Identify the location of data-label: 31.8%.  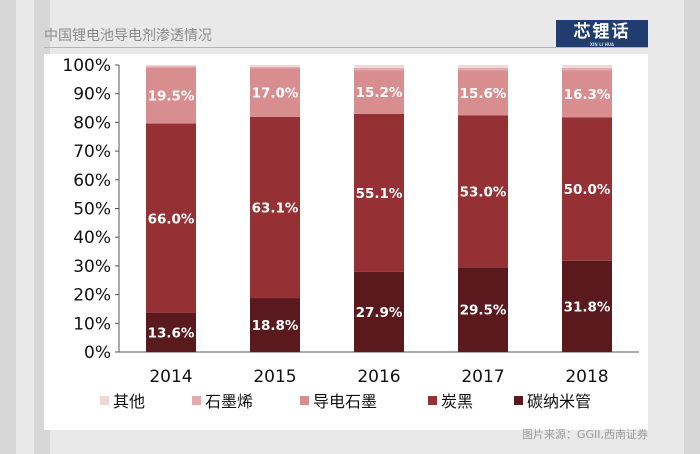
(587, 307).